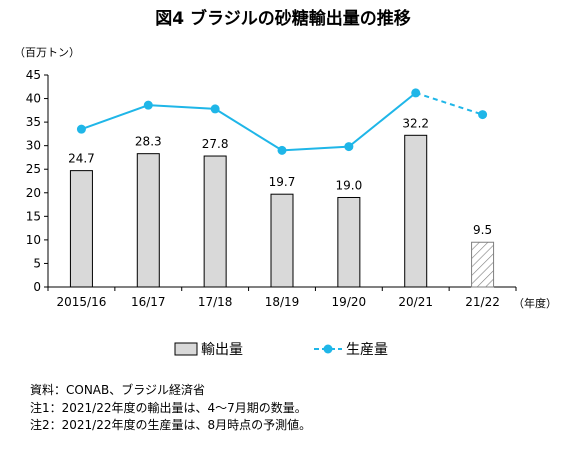 This screenshot has height=458, width=567. What do you see at coordinates (482, 230) in the screenshot?
I see `bar-data-label: 9.5` at bounding box center [482, 230].